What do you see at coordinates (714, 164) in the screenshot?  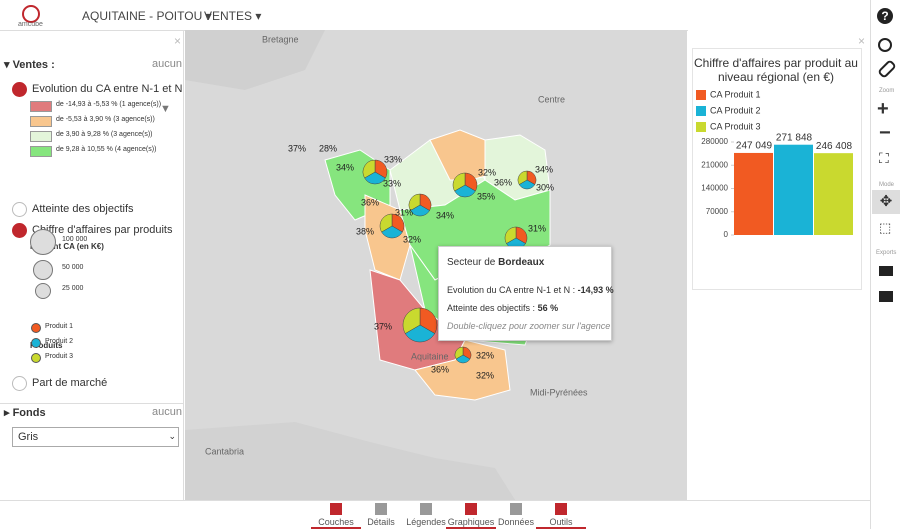 I see `y-tick-label: 210000` at bounding box center [714, 164].